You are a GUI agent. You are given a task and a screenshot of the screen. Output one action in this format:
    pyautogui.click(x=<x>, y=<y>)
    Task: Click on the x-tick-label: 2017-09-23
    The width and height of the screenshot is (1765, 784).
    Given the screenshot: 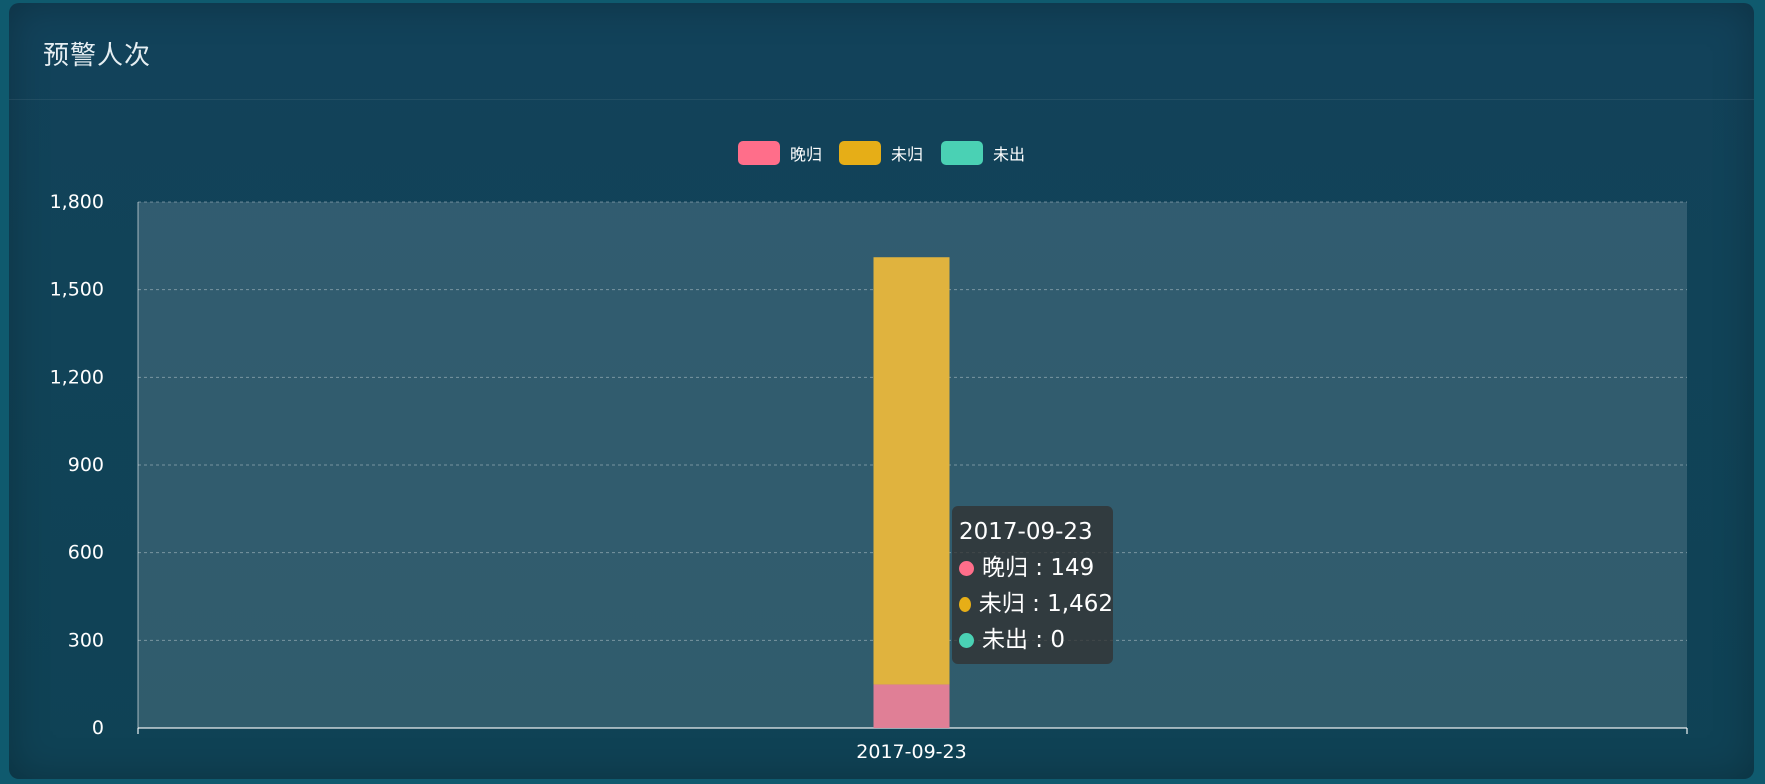 What is the action you would take?
    pyautogui.click(x=911, y=752)
    